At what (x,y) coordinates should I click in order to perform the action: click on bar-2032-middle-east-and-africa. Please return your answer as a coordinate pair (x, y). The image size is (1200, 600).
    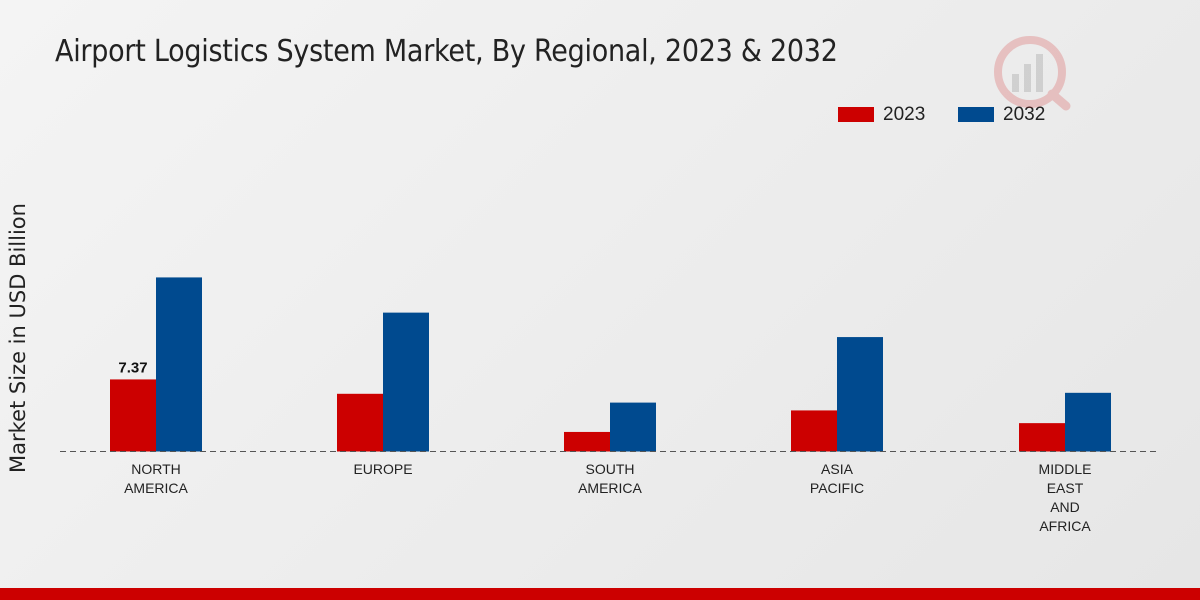
    Looking at the image, I should click on (1088, 422).